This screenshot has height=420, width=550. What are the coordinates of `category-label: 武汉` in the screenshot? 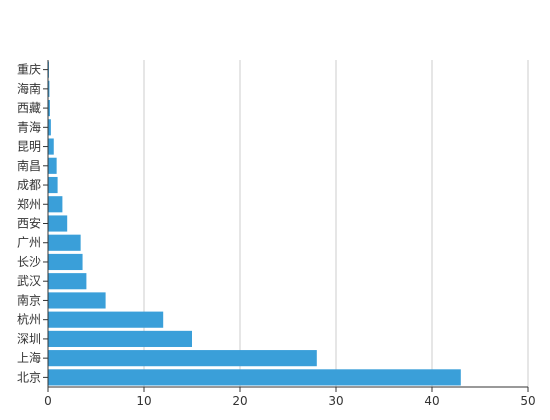 It's located at (29, 281).